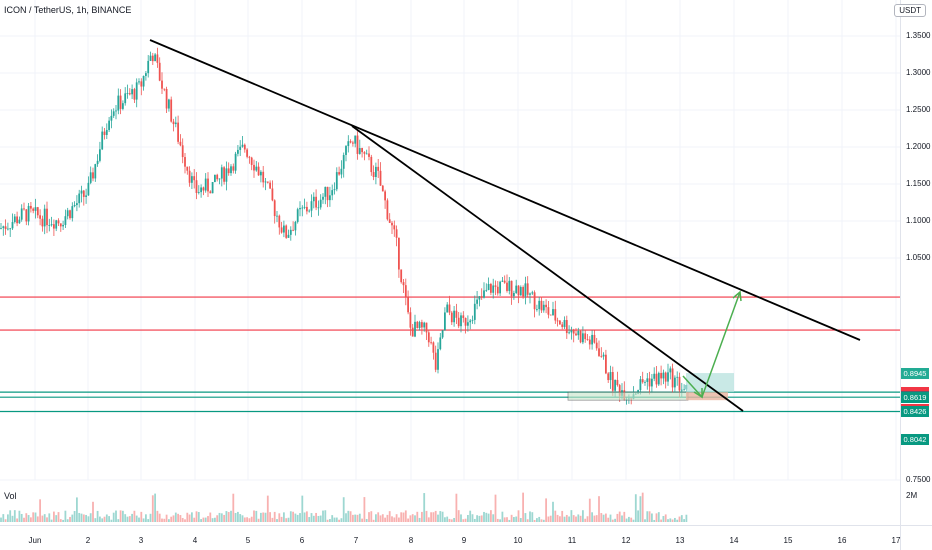  What do you see at coordinates (910, 10) in the screenshot?
I see `currency-badge: USDT` at bounding box center [910, 10].